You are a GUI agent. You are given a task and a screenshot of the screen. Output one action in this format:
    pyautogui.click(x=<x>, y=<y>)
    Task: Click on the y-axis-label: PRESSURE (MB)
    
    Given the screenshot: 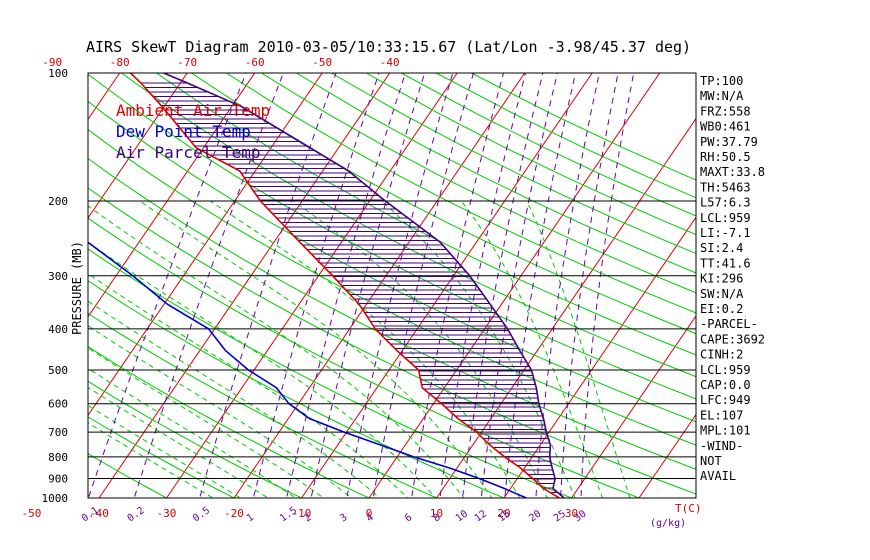 What is the action you would take?
    pyautogui.click(x=77, y=288)
    